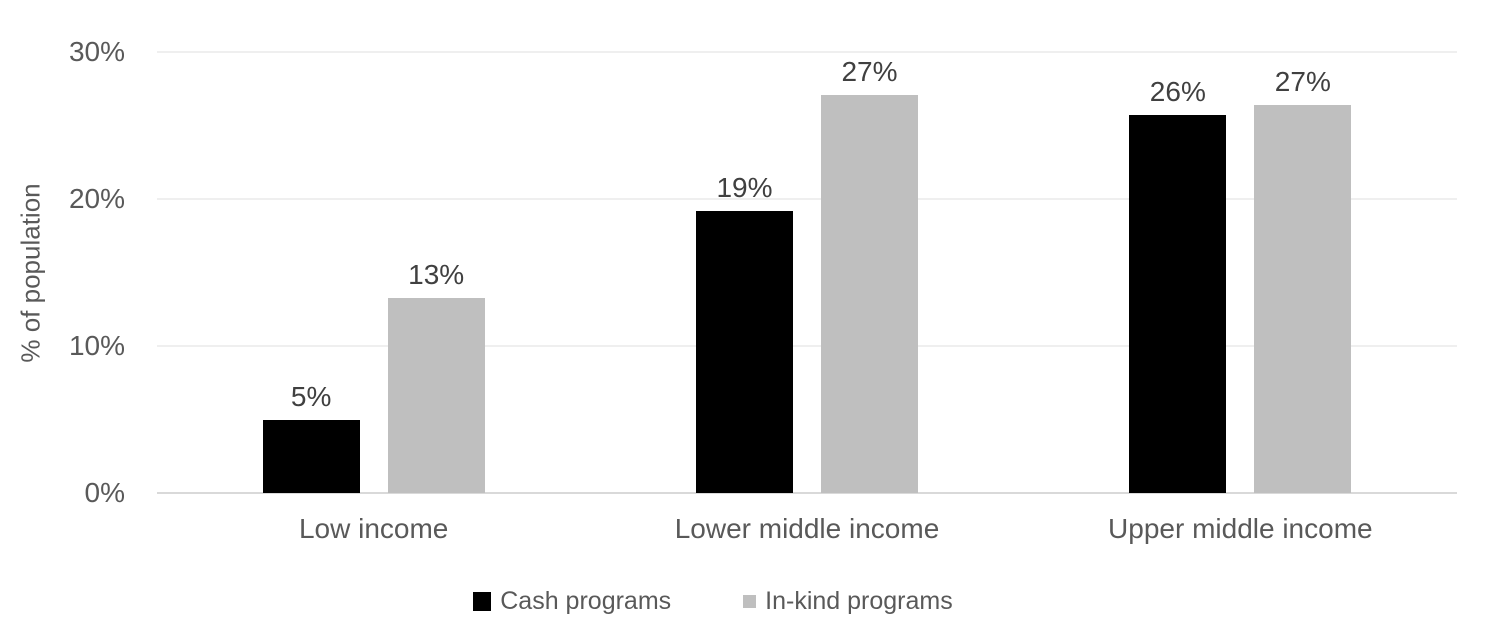 The image size is (1500, 644). What do you see at coordinates (96, 345) in the screenshot?
I see `y-tick-label-10-: 10%` at bounding box center [96, 345].